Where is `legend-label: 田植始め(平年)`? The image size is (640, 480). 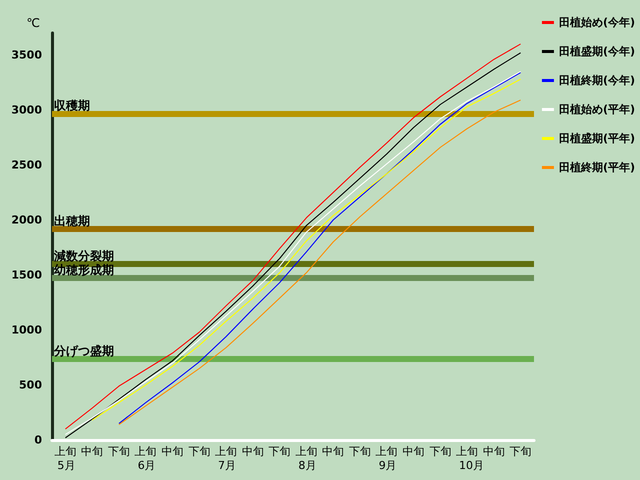
legend-label: 田植始め(平年) is located at coordinates (597, 109).